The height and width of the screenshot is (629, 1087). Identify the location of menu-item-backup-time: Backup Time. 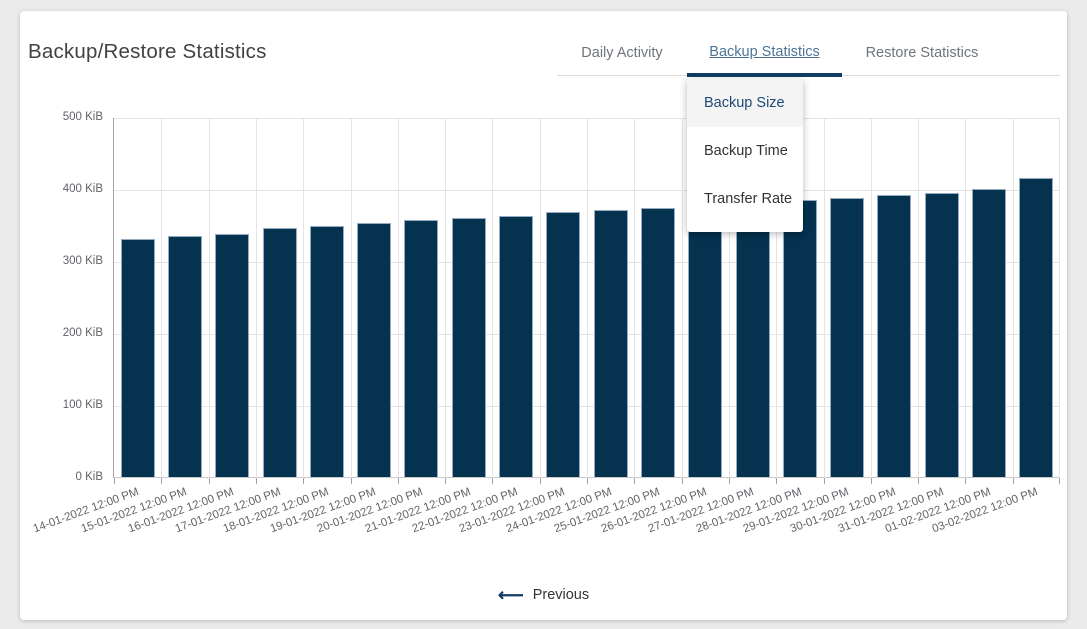
(746, 151).